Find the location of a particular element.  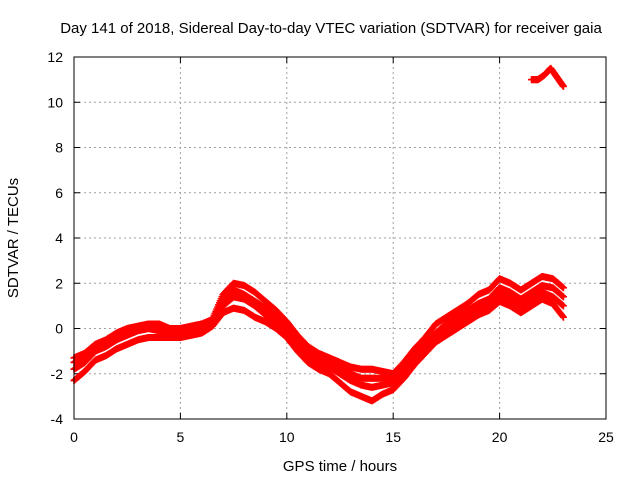

y-tick-label: 8 is located at coordinates (59, 148).